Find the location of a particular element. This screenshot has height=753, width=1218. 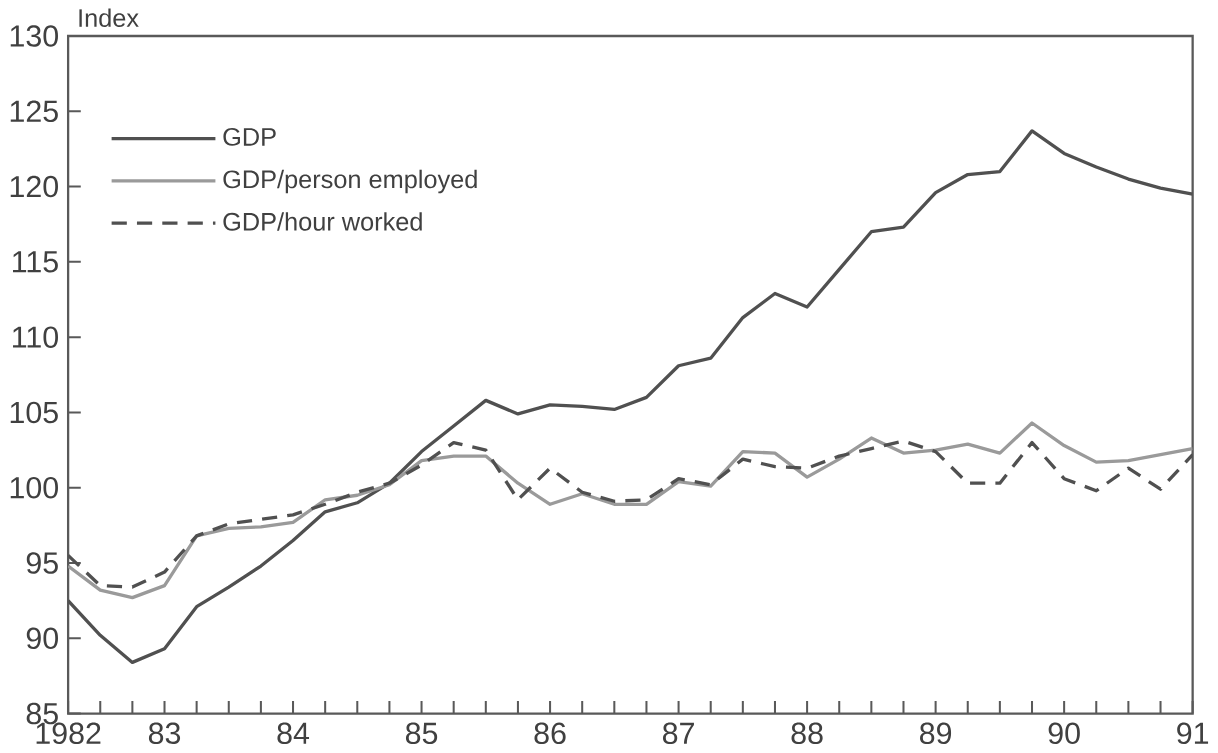

x-tick-label: 89 is located at coordinates (936, 733).